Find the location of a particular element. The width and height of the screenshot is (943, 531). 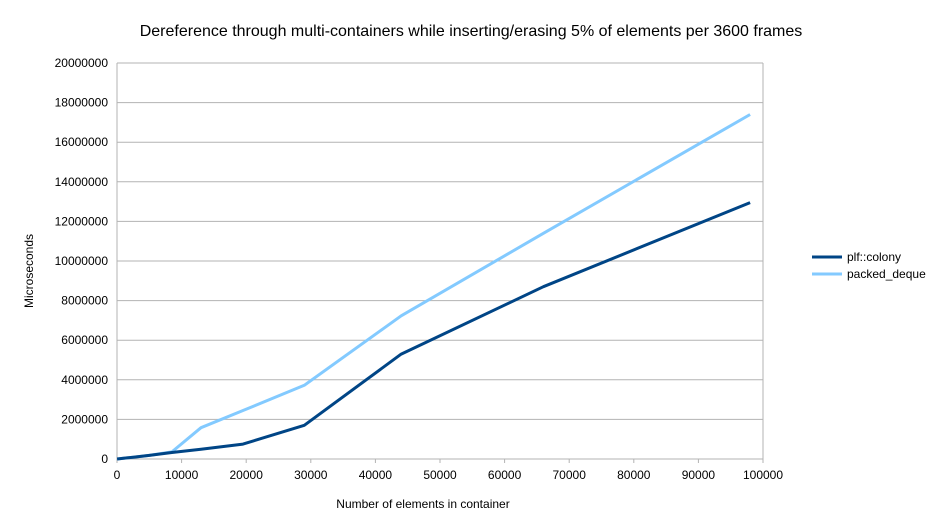

x-tick-label: 10000 is located at coordinates (182, 475).